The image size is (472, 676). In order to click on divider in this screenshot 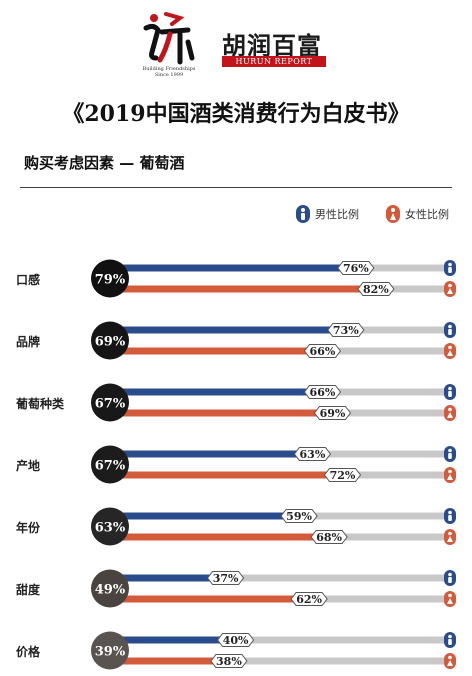, I will do `click(236, 187)`.